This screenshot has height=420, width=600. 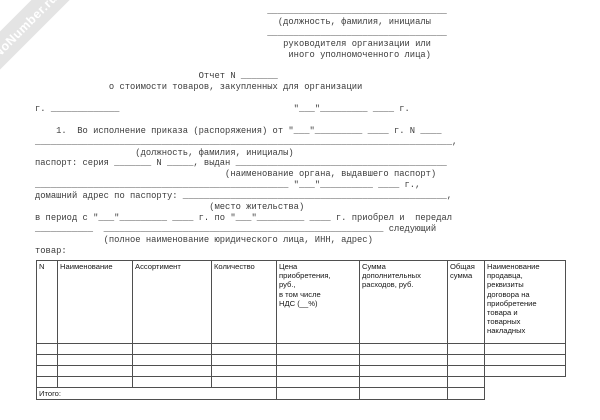 What do you see at coordinates (403, 302) in the screenshot?
I see `col-header-extra-costs: Сумма дополнительных расходов, руб.` at bounding box center [403, 302].